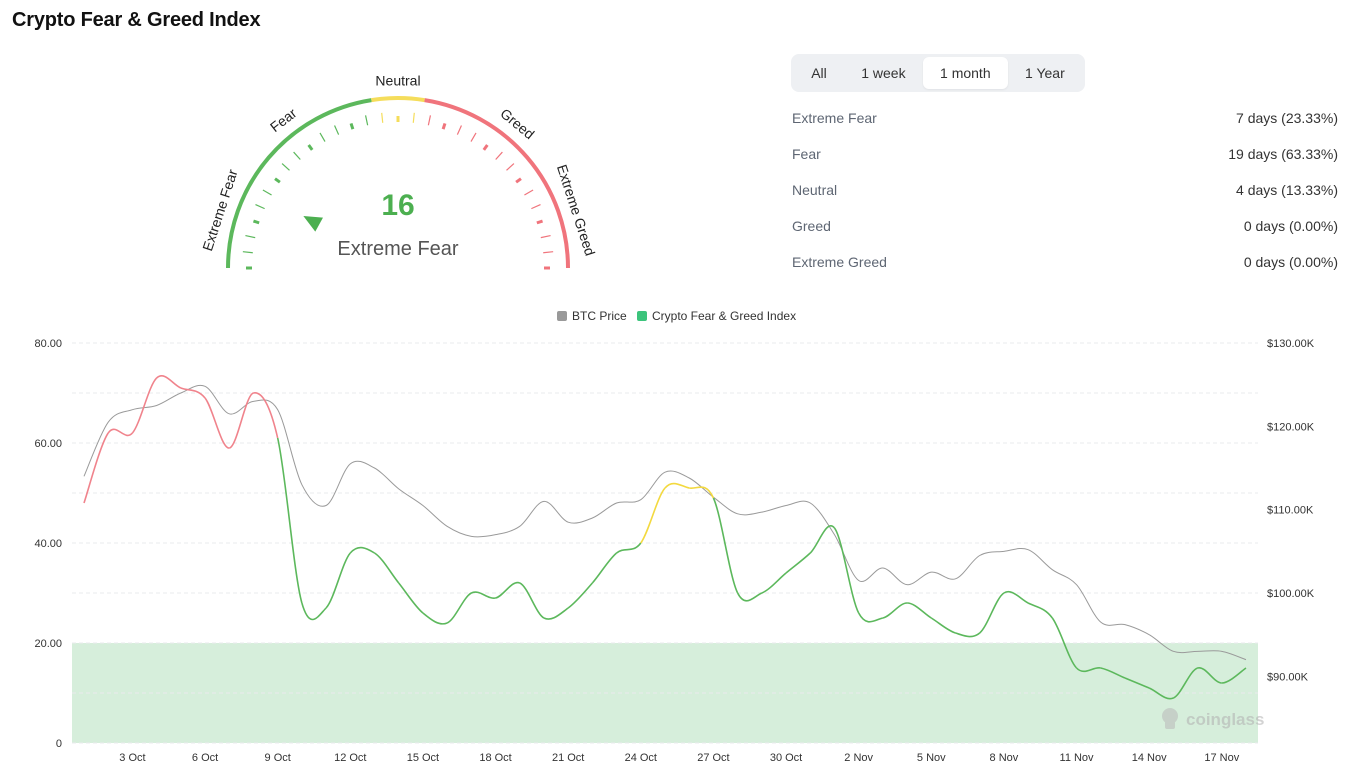  I want to click on stat-row-neutral: Neutral 4 days (13.33%), so click(1065, 190).